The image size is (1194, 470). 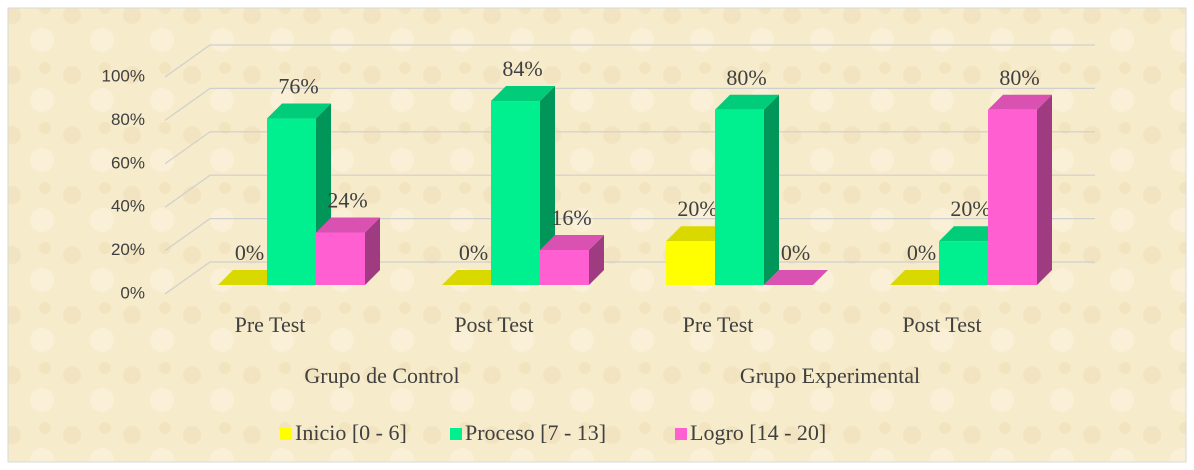 I want to click on value-label: 16%, so click(x=571, y=217).